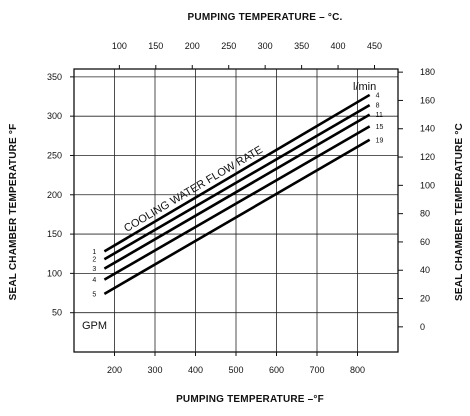 The height and width of the screenshot is (416, 470). What do you see at coordinates (427, 185) in the screenshot?
I see `right-tick-label: 100` at bounding box center [427, 185].